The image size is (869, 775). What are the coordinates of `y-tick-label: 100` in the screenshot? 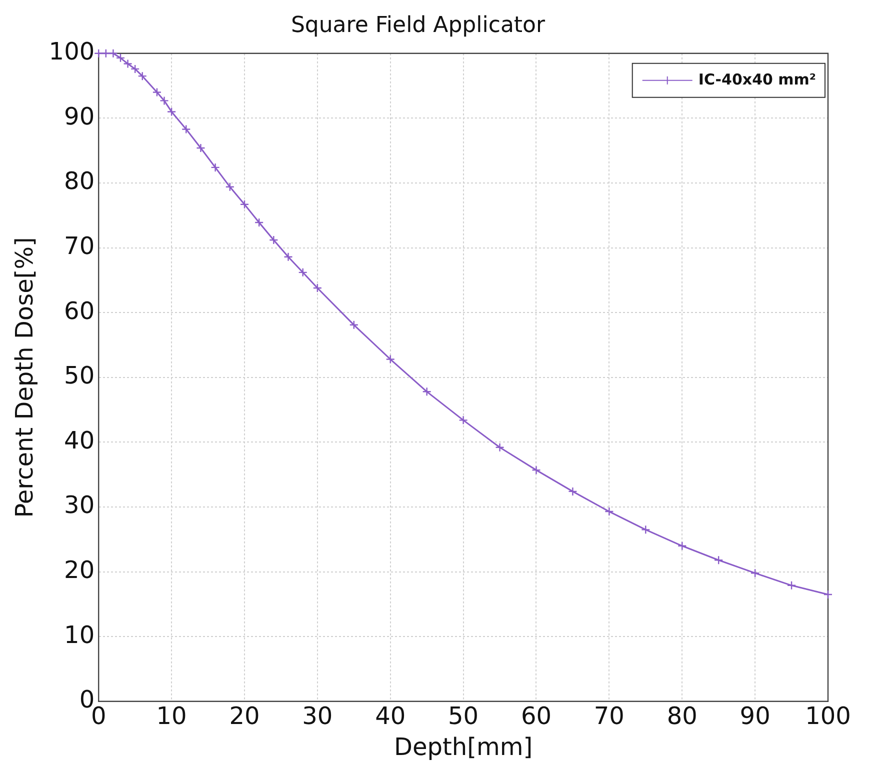 It's located at (71, 52).